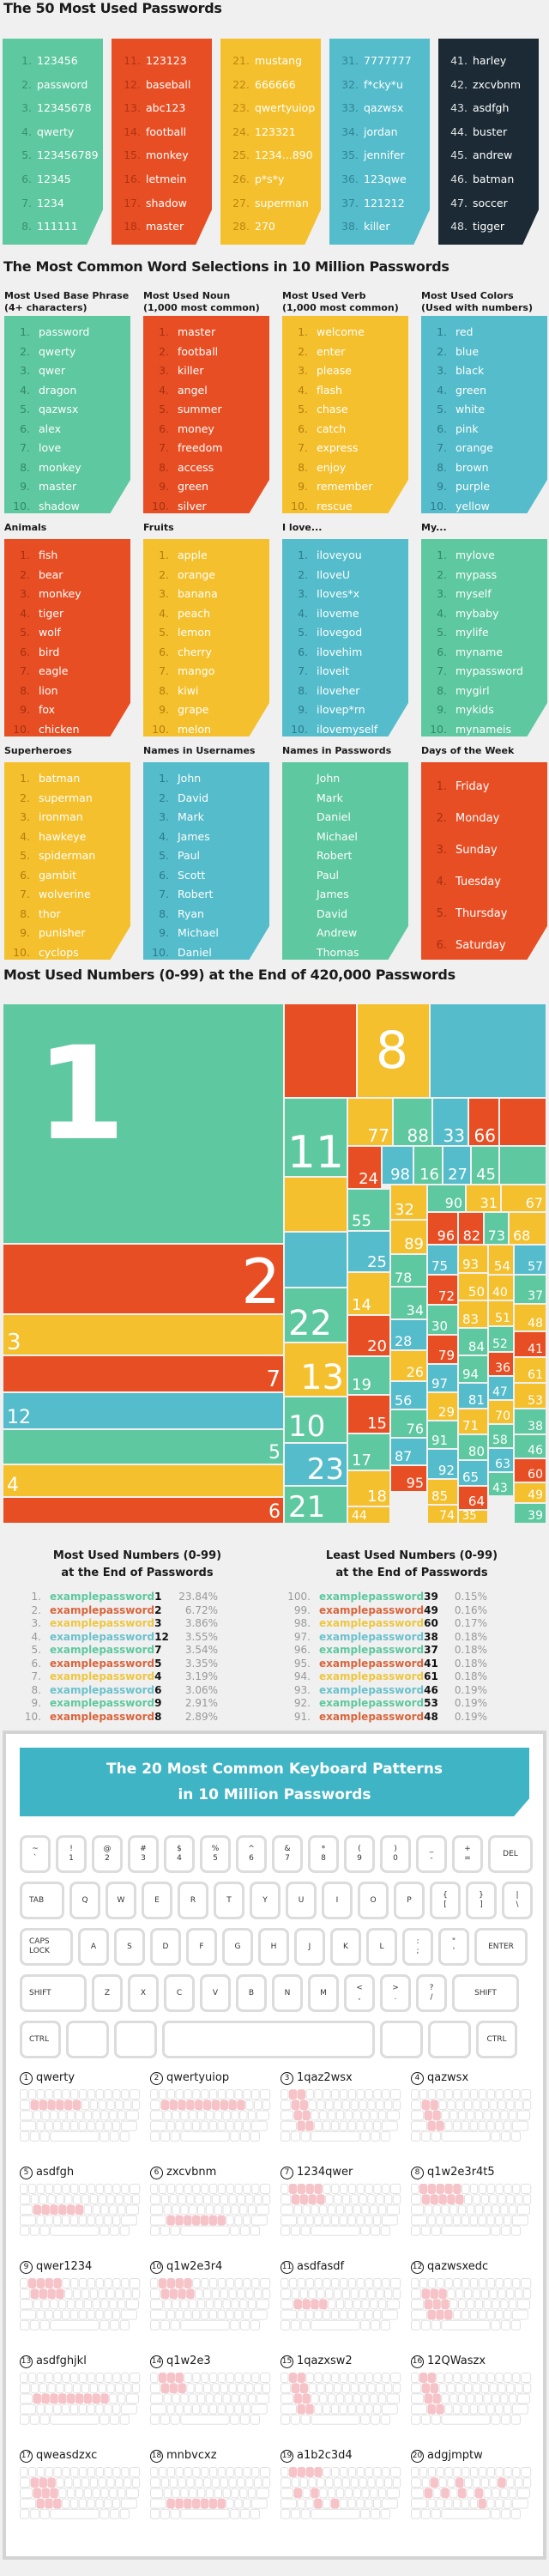 The height and width of the screenshot is (2576, 549). Describe the element at coordinates (332, 467) in the screenshot. I see `word-text: enjoy` at that location.